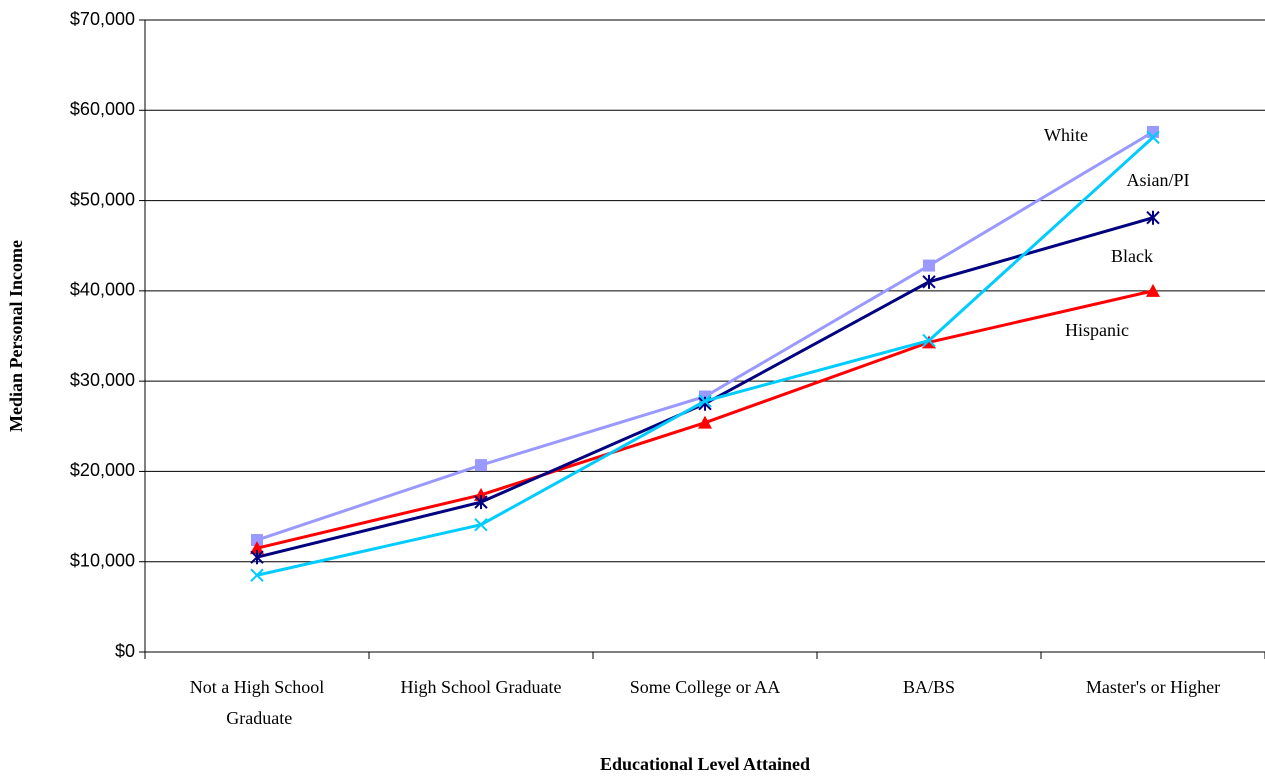 Image resolution: width=1265 pixels, height=779 pixels. What do you see at coordinates (257, 718) in the screenshot?
I see `x-tick-label-line: Graduate` at bounding box center [257, 718].